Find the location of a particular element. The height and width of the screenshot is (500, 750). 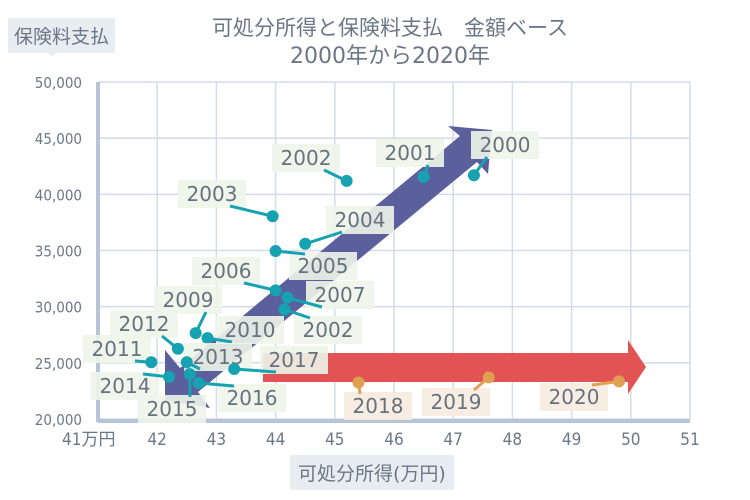

data-point-group: 2009 is located at coordinates (188, 313).